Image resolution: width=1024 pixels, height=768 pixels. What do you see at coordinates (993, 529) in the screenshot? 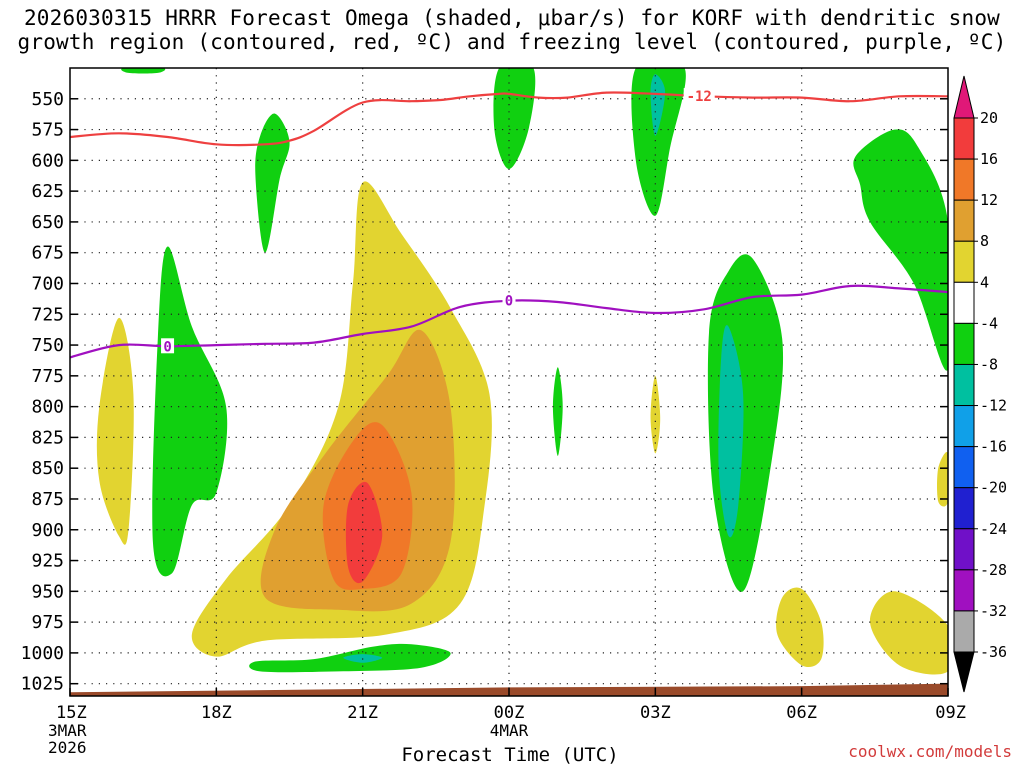
I see `colorbar-label-10: -24` at bounding box center [993, 529].